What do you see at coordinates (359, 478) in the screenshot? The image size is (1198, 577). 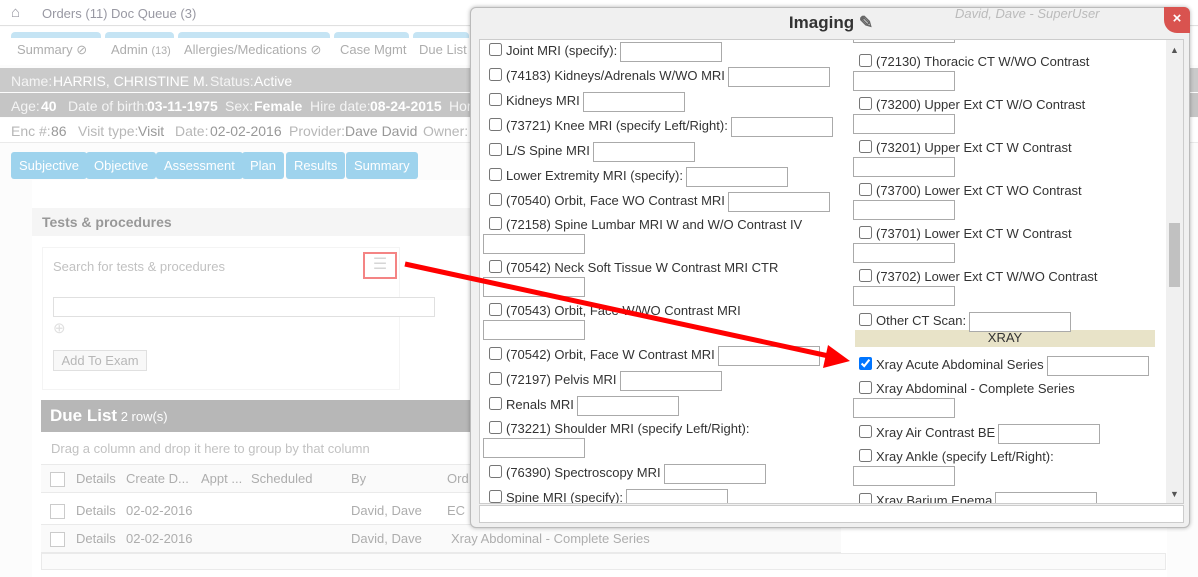 I see `col-by: By` at bounding box center [359, 478].